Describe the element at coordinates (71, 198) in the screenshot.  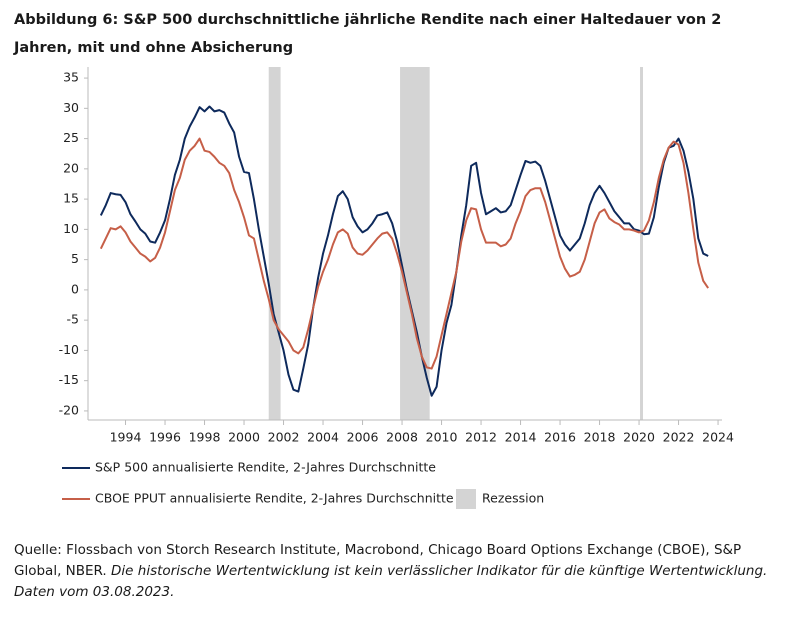
I see `y-tick-label: 15` at that location.